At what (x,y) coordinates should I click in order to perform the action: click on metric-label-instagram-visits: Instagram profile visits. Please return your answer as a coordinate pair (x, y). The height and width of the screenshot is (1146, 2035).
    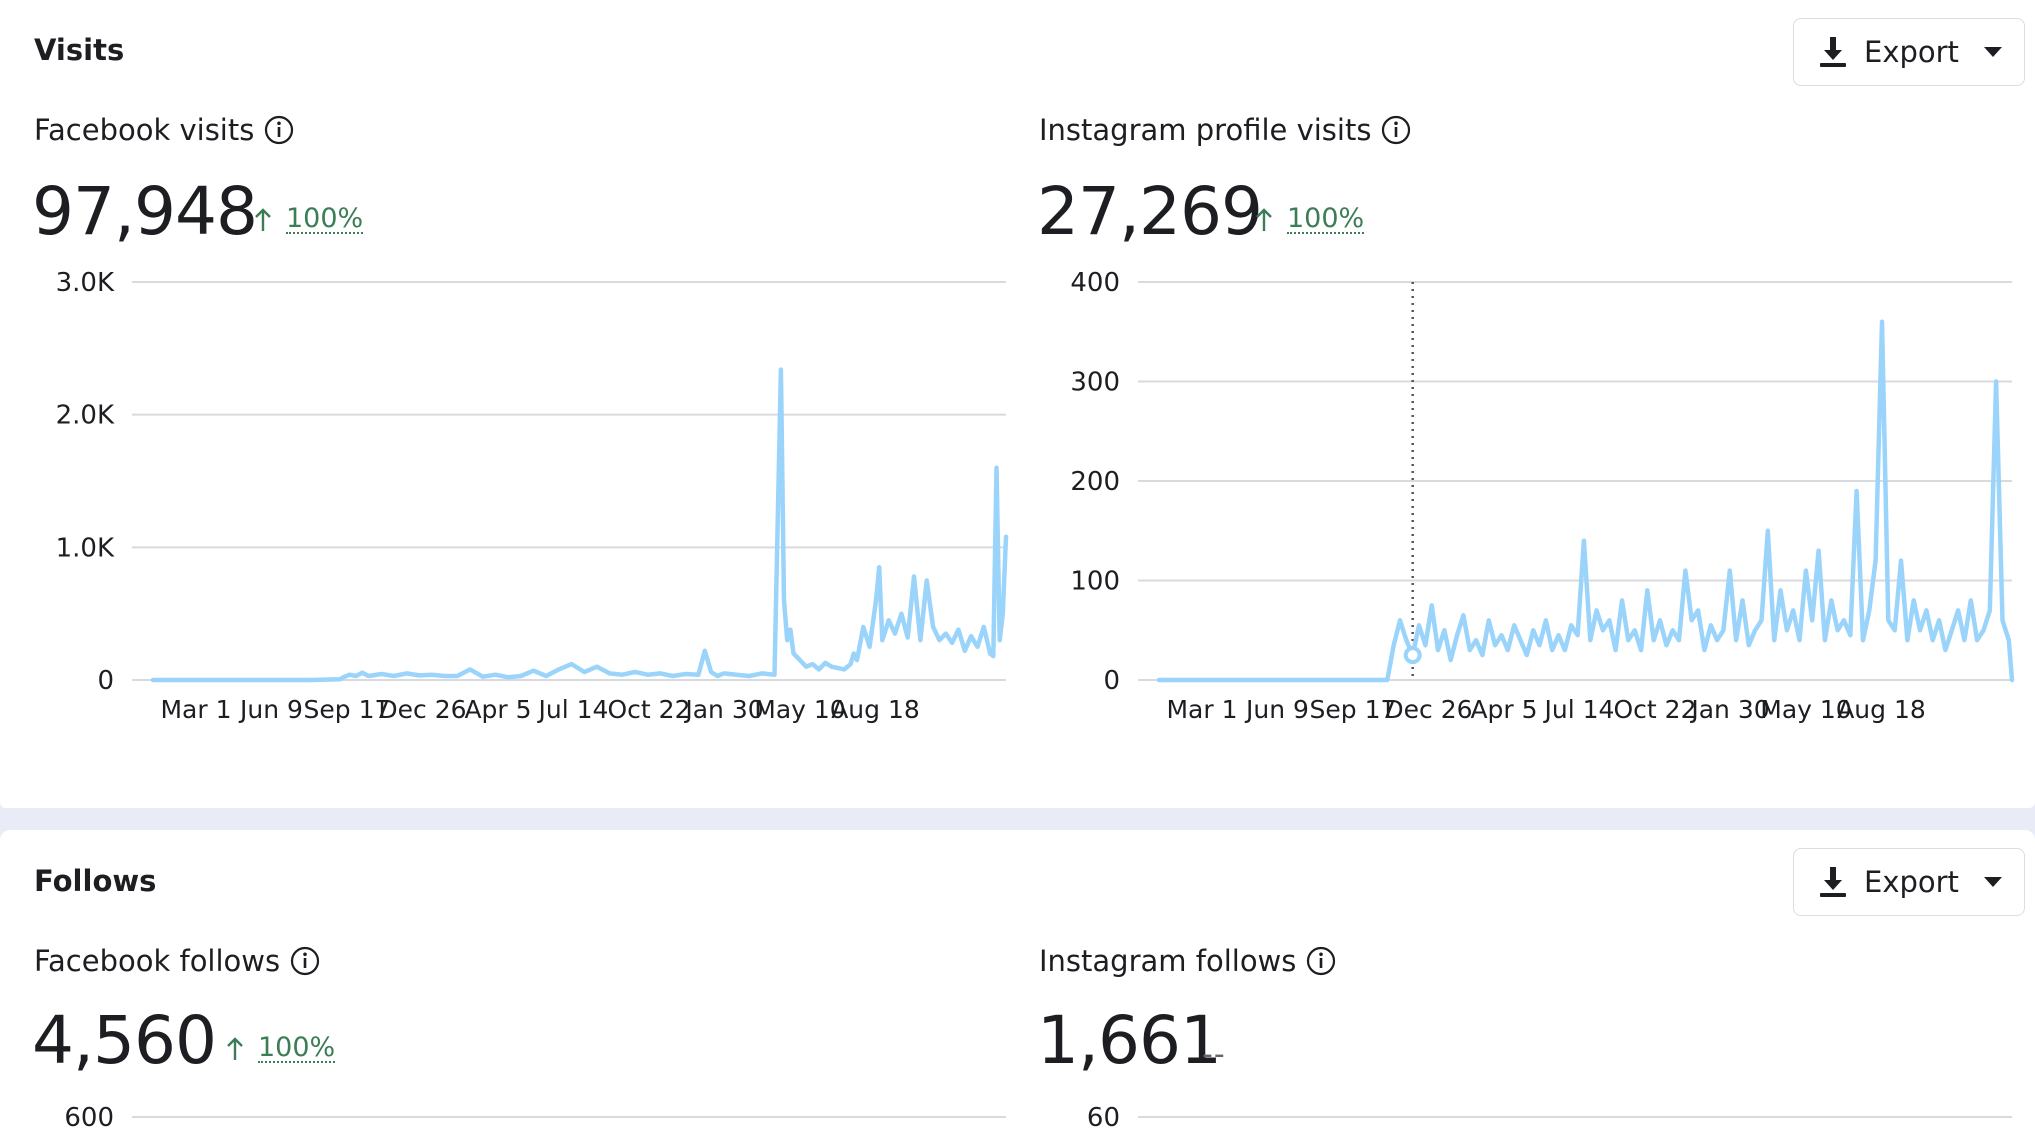
    Looking at the image, I should click on (1225, 130).